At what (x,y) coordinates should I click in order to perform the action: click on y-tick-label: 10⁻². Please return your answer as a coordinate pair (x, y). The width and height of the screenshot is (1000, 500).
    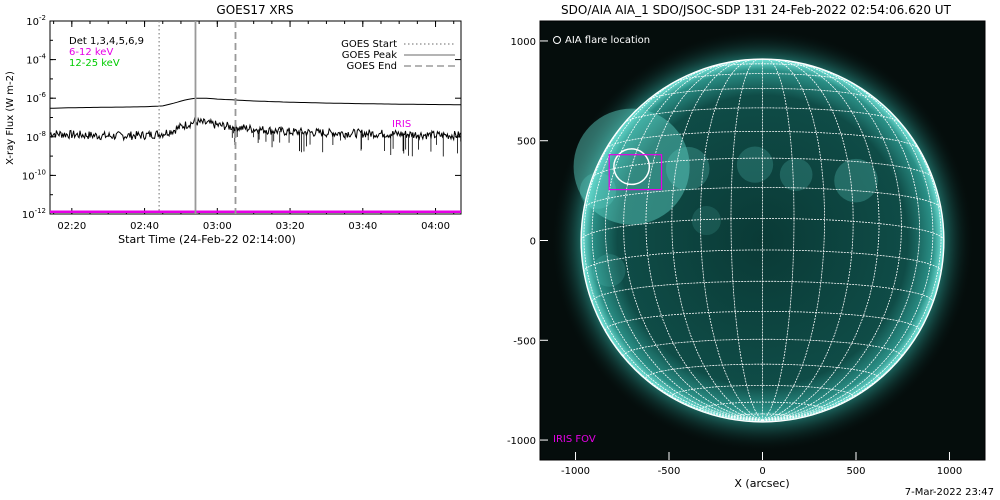
    Looking at the image, I should click on (36, 21).